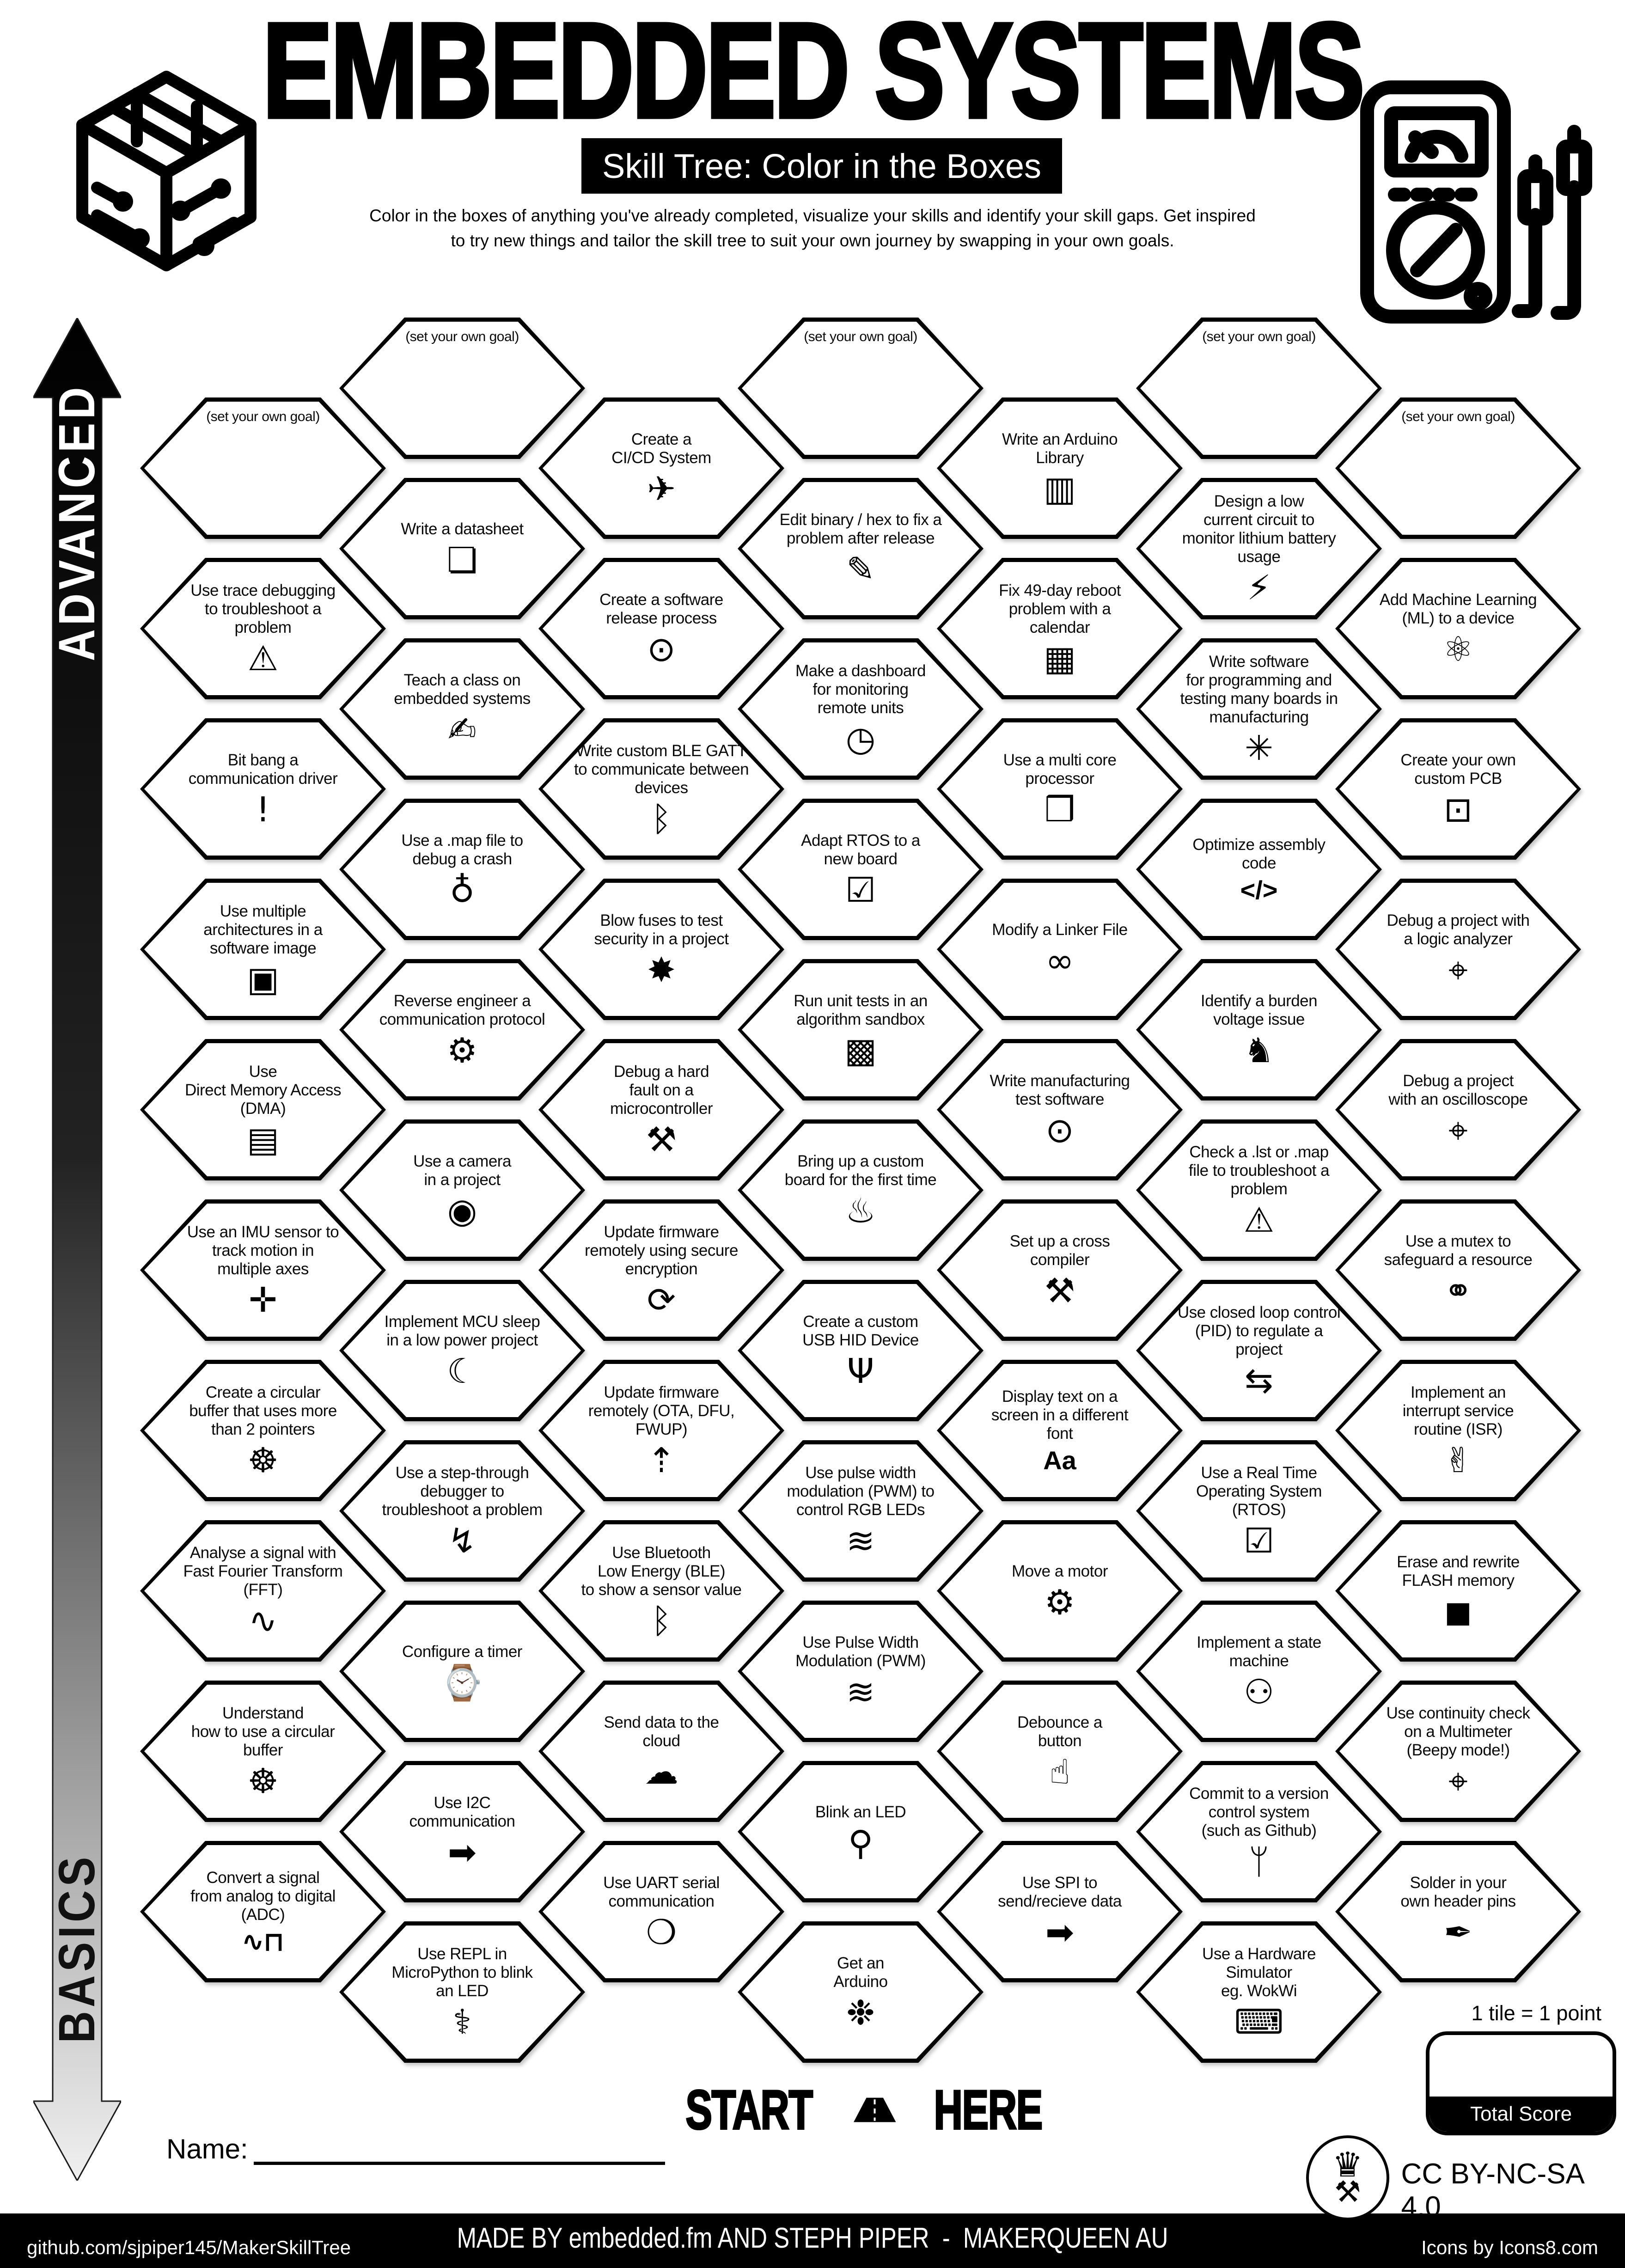 Image resolution: width=1625 pixels, height=2268 pixels. I want to click on hex-identify-a-burden-voltage-issue: Identify a burden voltage issue ♞, so click(1259, 1029).